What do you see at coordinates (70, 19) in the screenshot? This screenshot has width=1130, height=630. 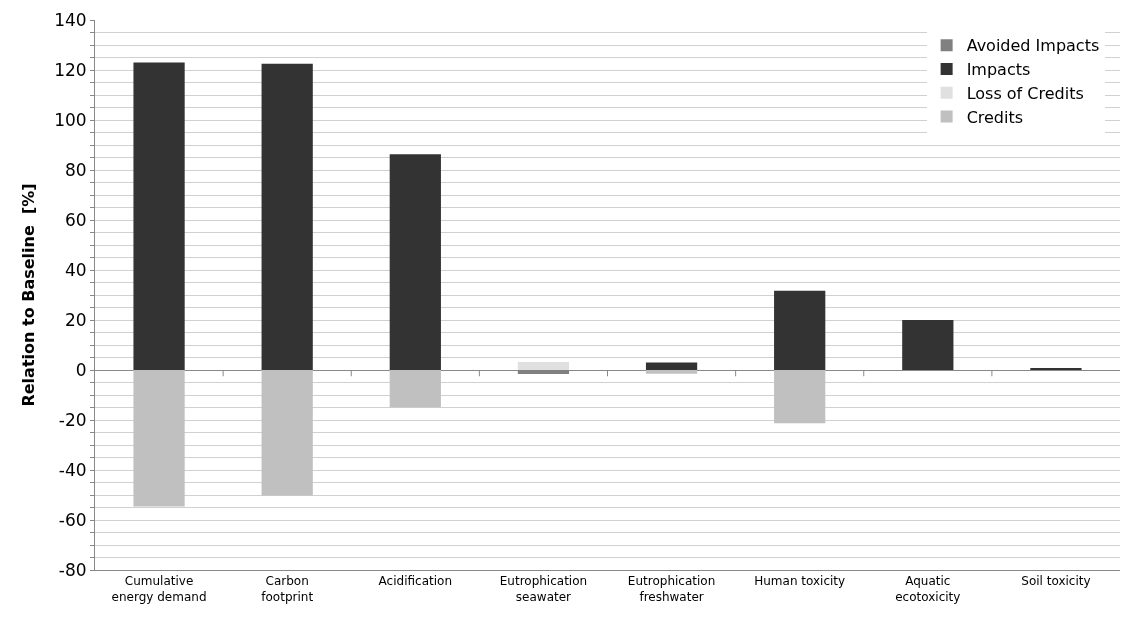 I see `y-tick-label: 140` at bounding box center [70, 19].